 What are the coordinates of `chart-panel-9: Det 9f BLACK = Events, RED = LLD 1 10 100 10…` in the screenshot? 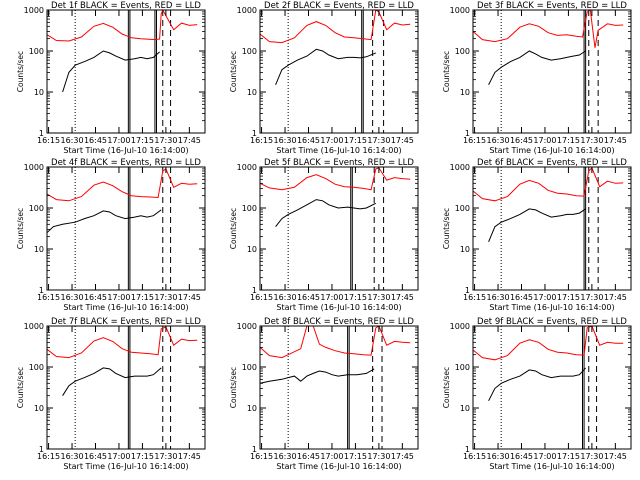 It's located at (537, 394).